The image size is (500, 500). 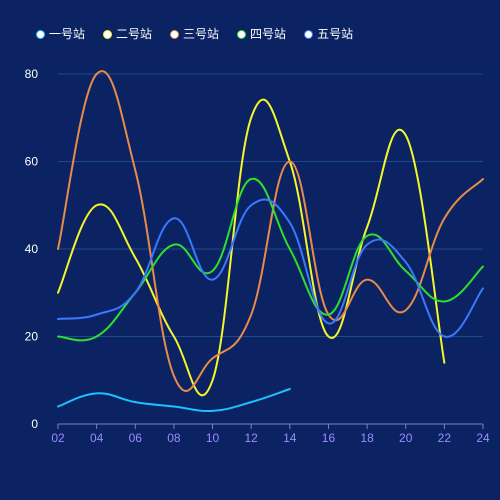 I want to click on x-tick-label: 06, so click(x=136, y=438).